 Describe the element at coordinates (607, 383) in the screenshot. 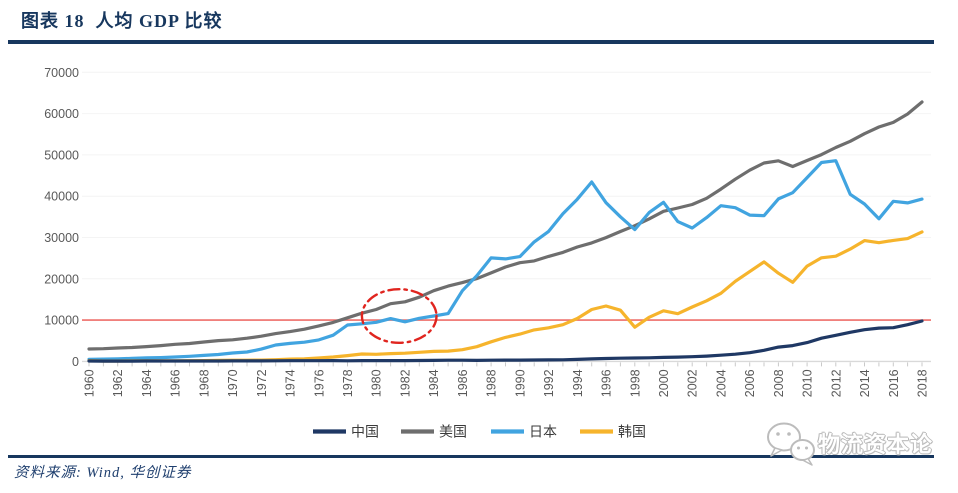

I see `x-axis-label: 1996` at that location.